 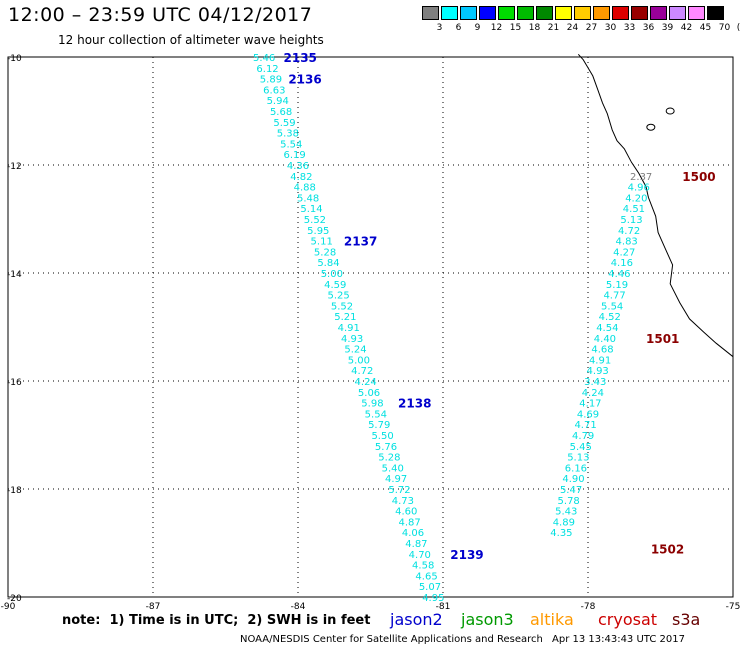 I want to click on wave-height-value: 4.68, so click(x=602, y=350).